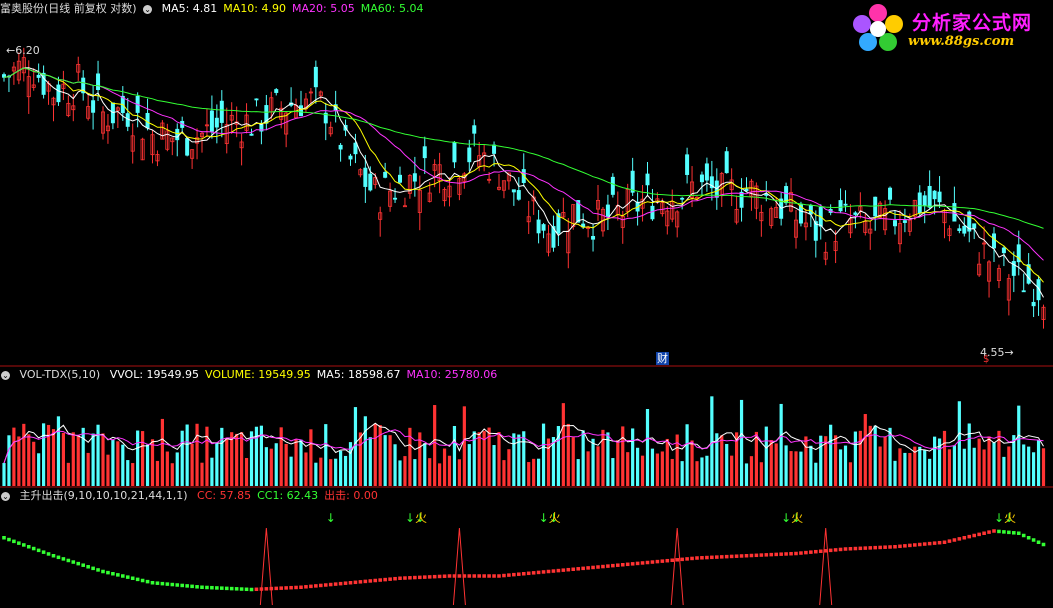  What do you see at coordinates (148, 9) in the screenshot?
I see `price-settings-icon: ⌄` at bounding box center [148, 9].